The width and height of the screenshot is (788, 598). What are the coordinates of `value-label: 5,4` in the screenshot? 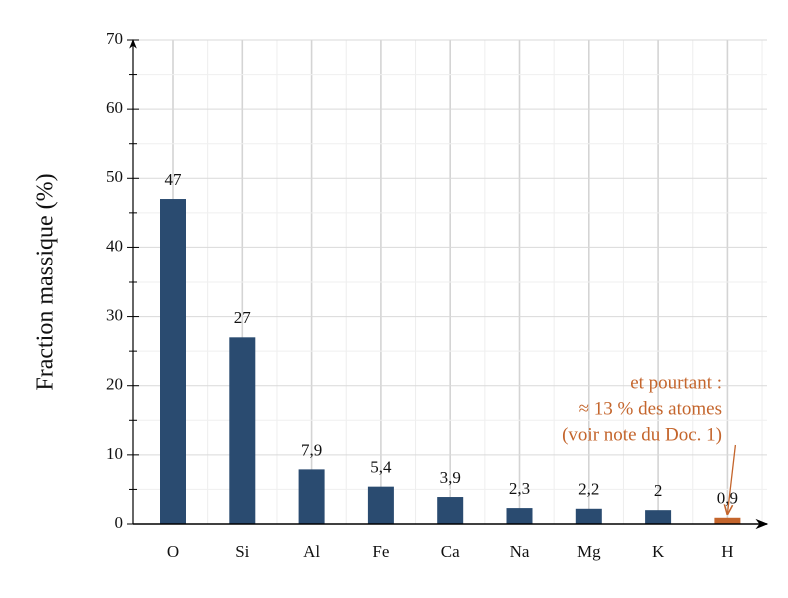 It's located at (381, 467).